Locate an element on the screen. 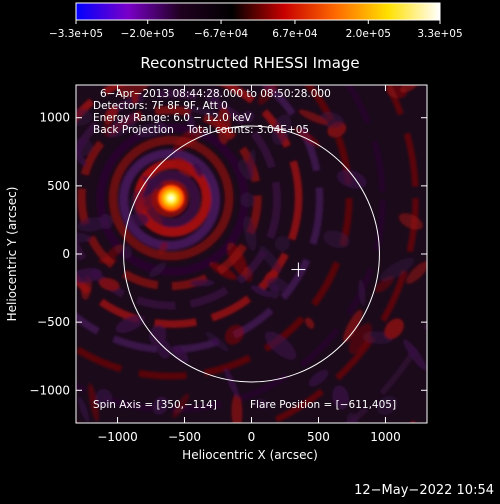  y-tick-label: 0 is located at coordinates (66, 254).